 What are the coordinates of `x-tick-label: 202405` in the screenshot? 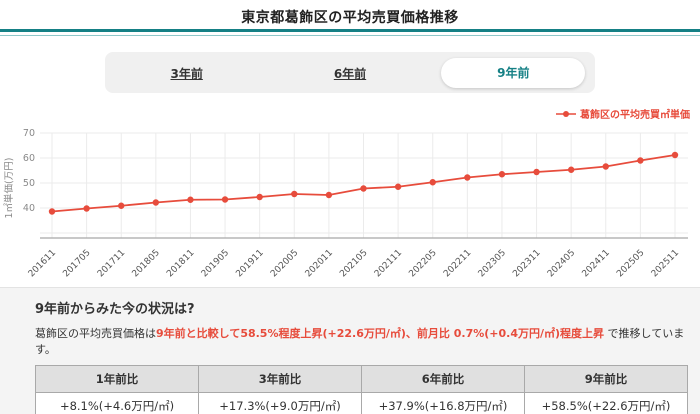 It's located at (561, 263).